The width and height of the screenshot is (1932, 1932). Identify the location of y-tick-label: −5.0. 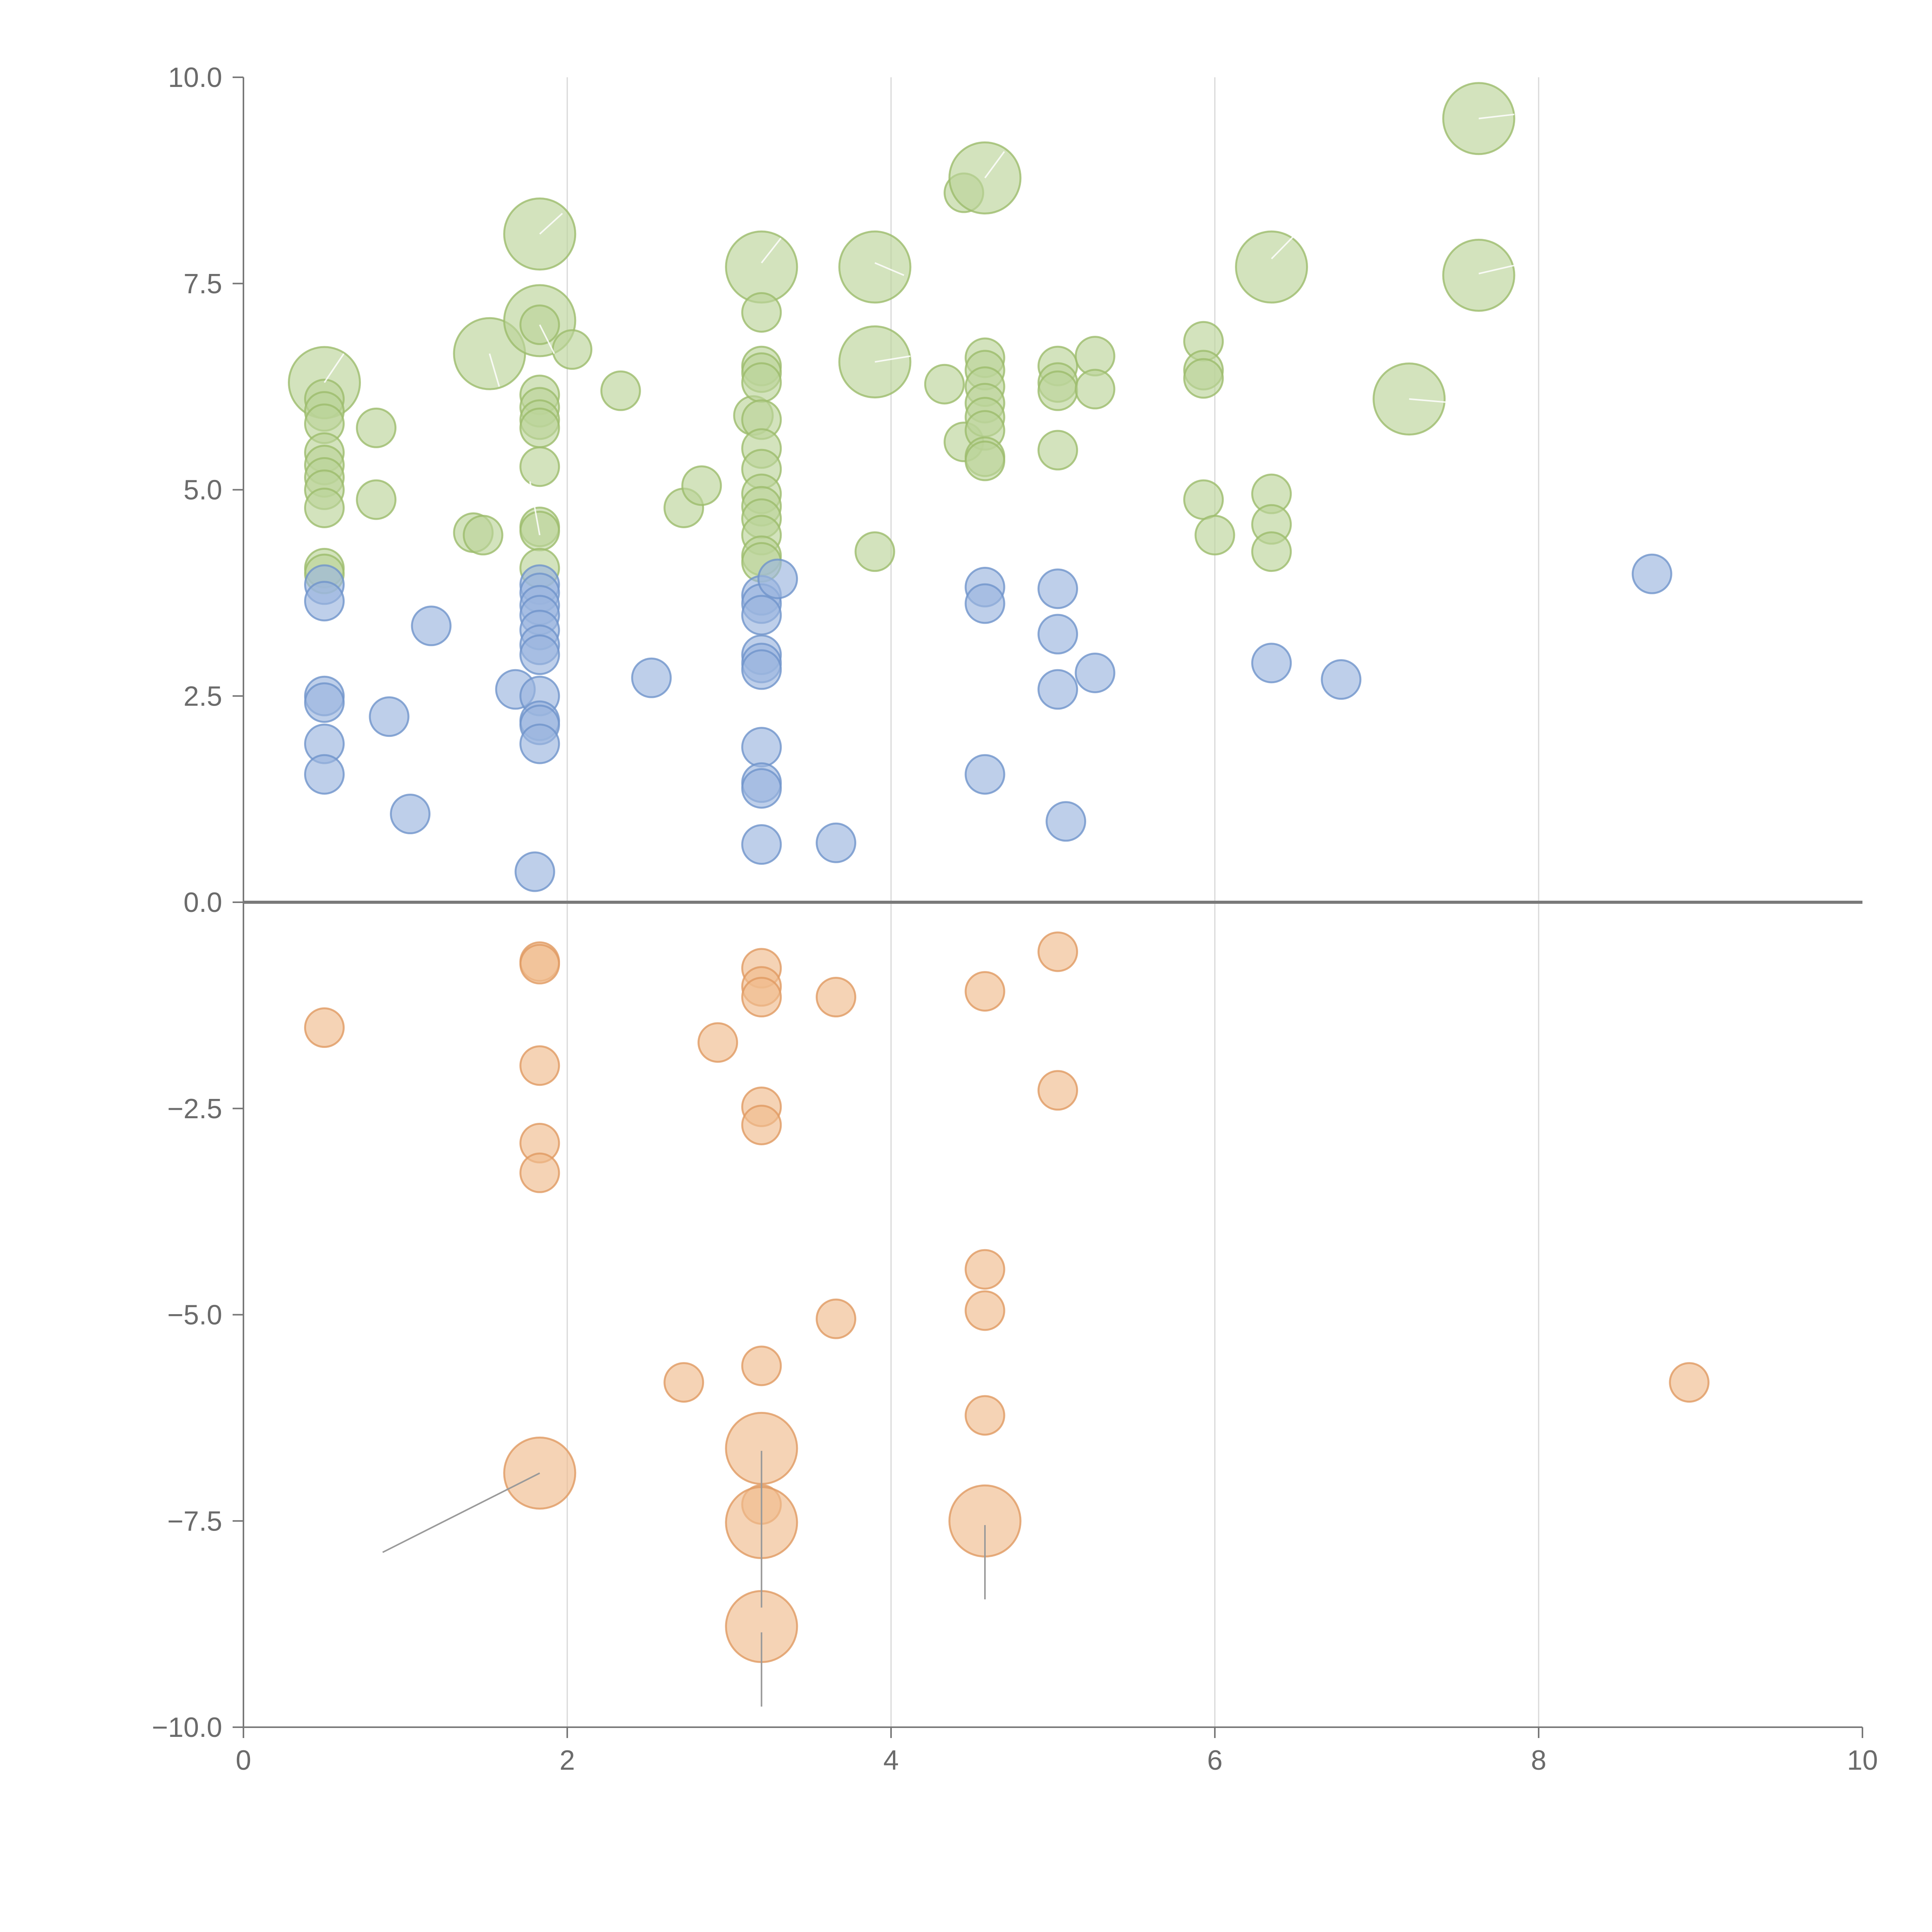
(194, 1315).